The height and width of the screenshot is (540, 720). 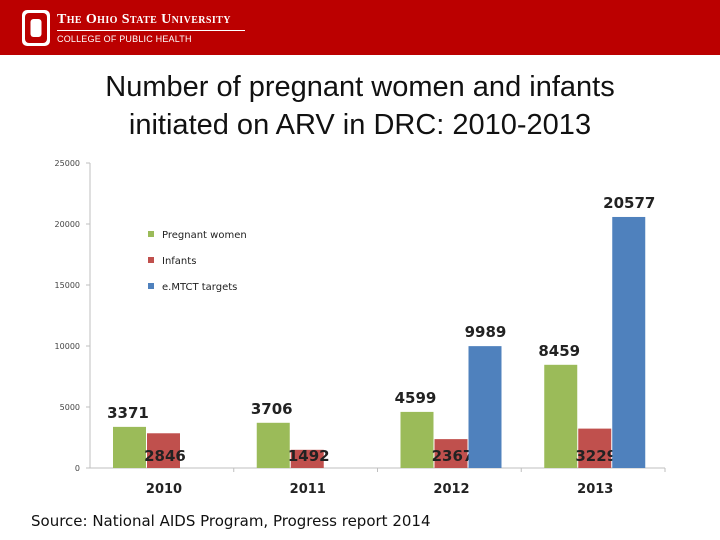 What do you see at coordinates (595, 489) in the screenshot?
I see `x-tick-label: 2013` at bounding box center [595, 489].